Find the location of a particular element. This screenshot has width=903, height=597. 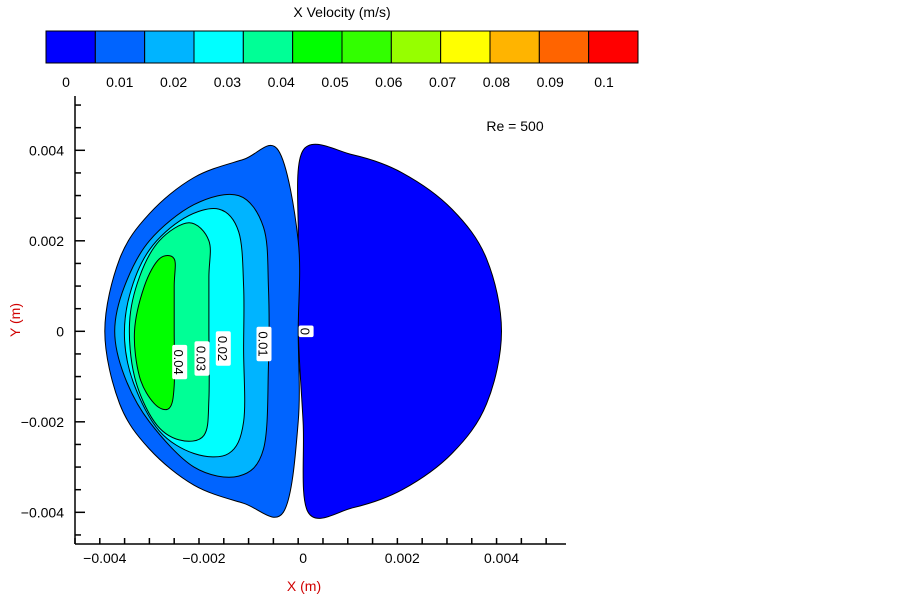

colorbar-label: 0 is located at coordinates (66, 82).